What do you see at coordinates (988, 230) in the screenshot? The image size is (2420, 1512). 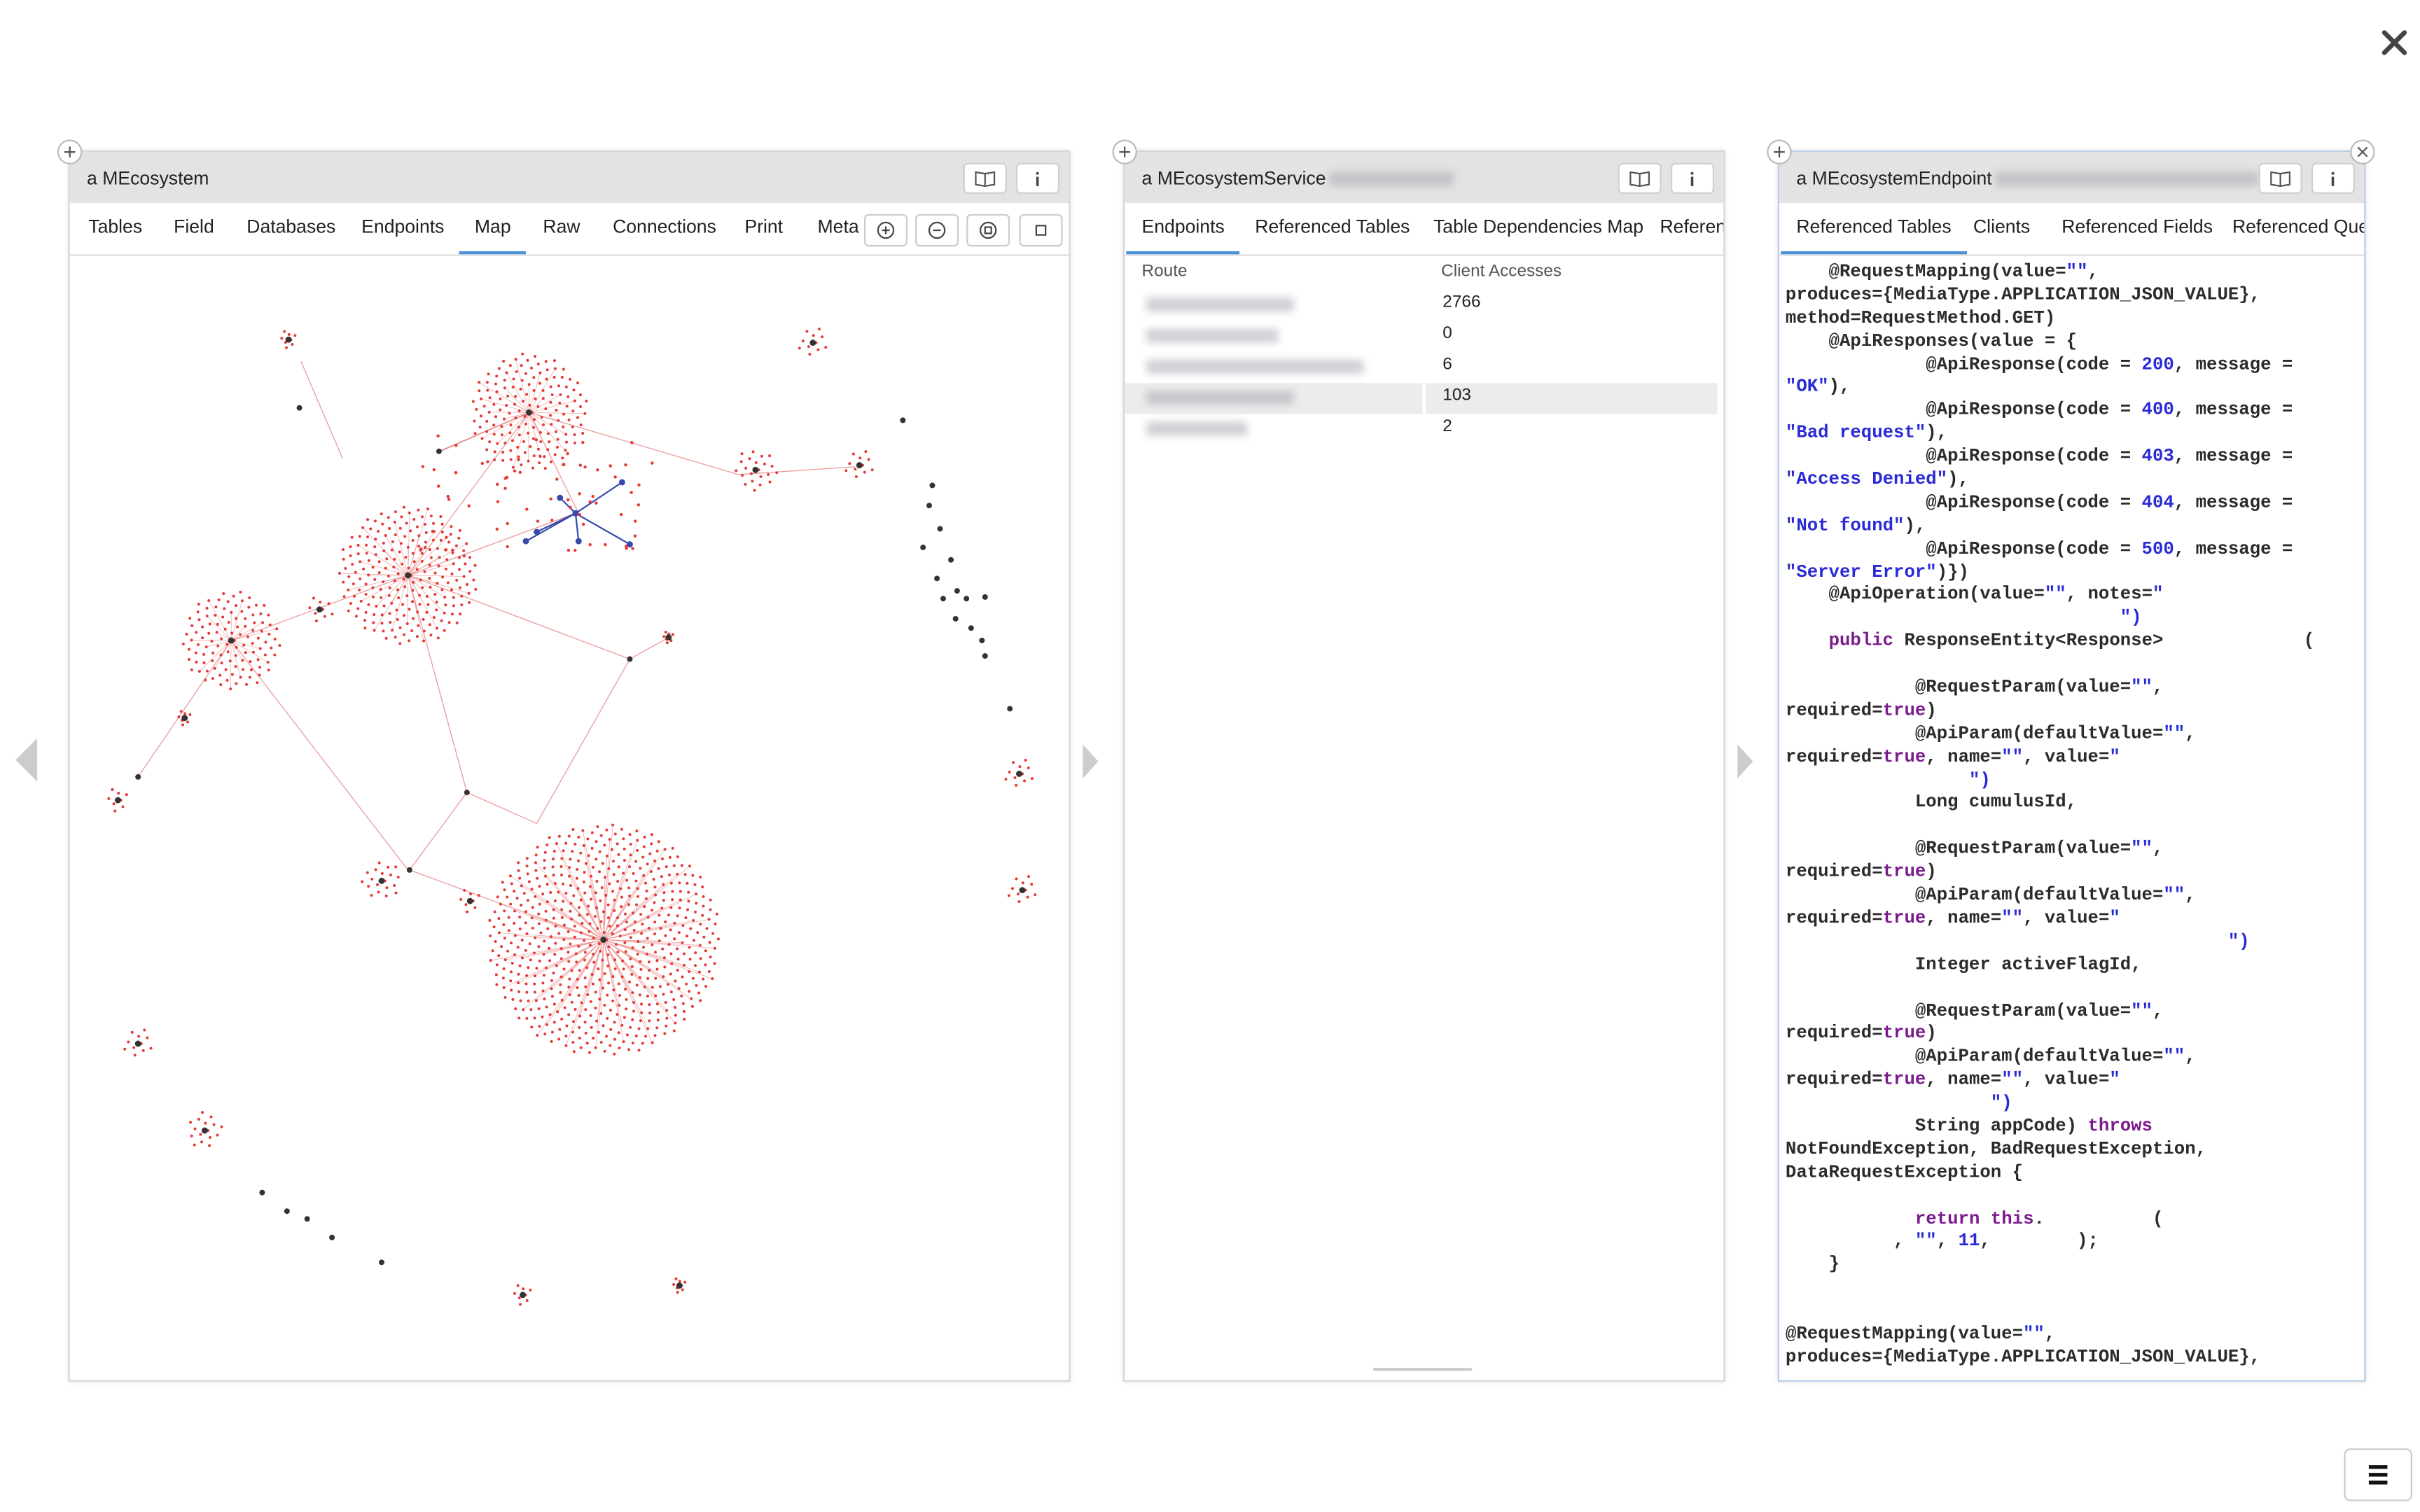 I see `fit-button` at bounding box center [988, 230].